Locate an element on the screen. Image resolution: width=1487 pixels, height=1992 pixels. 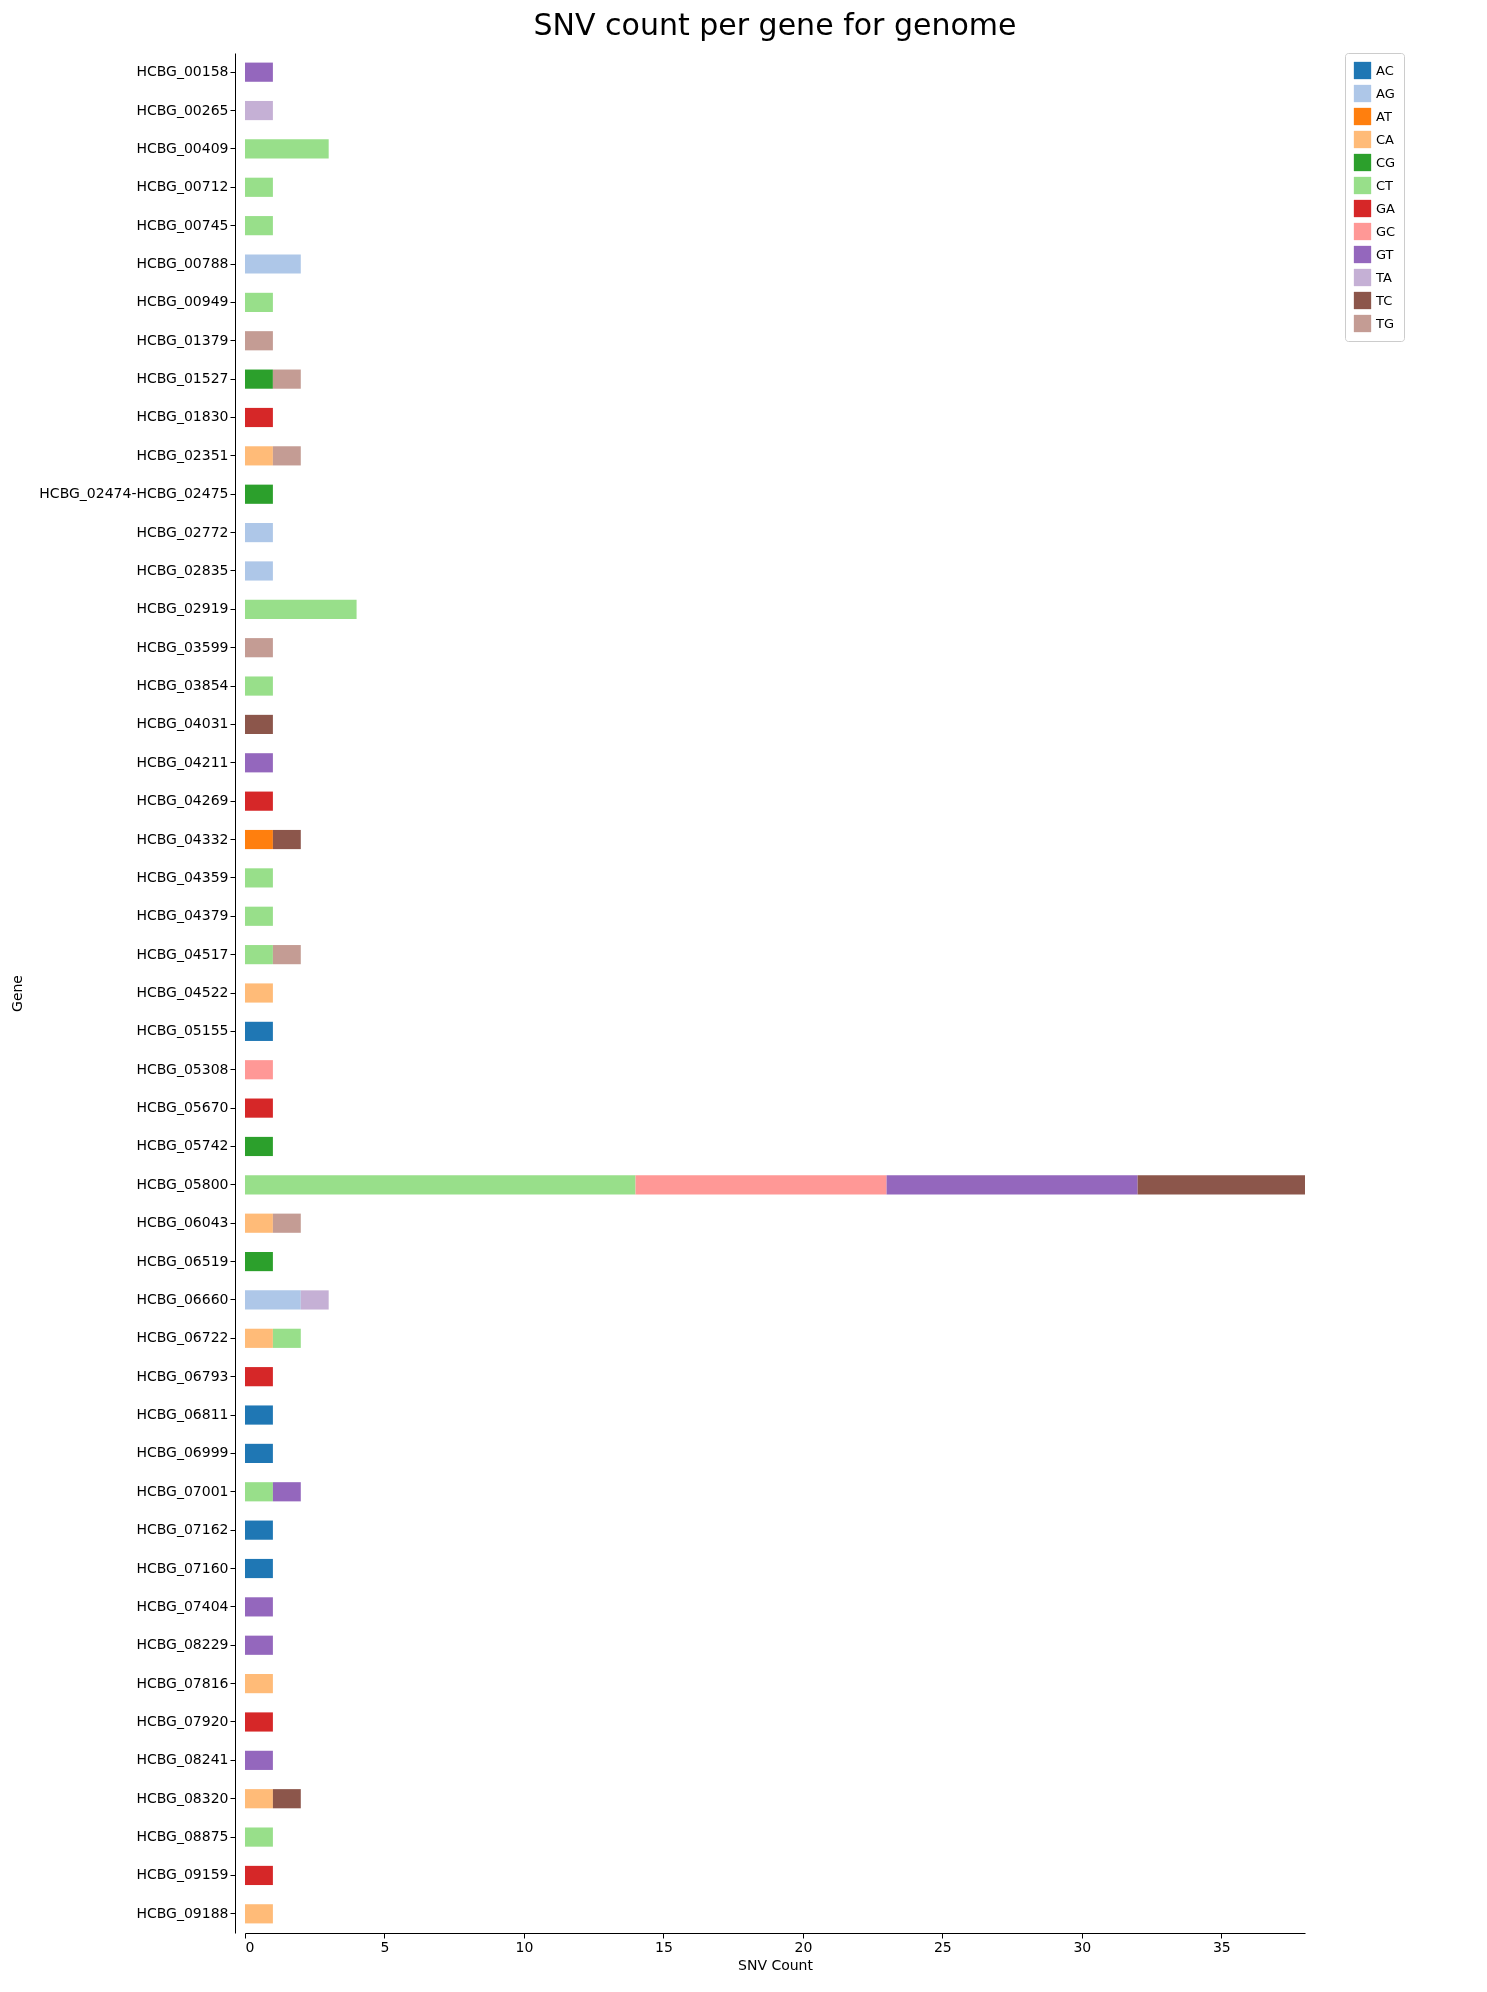
y-tick-label: HCBG_06519 is located at coordinates (182, 1260).